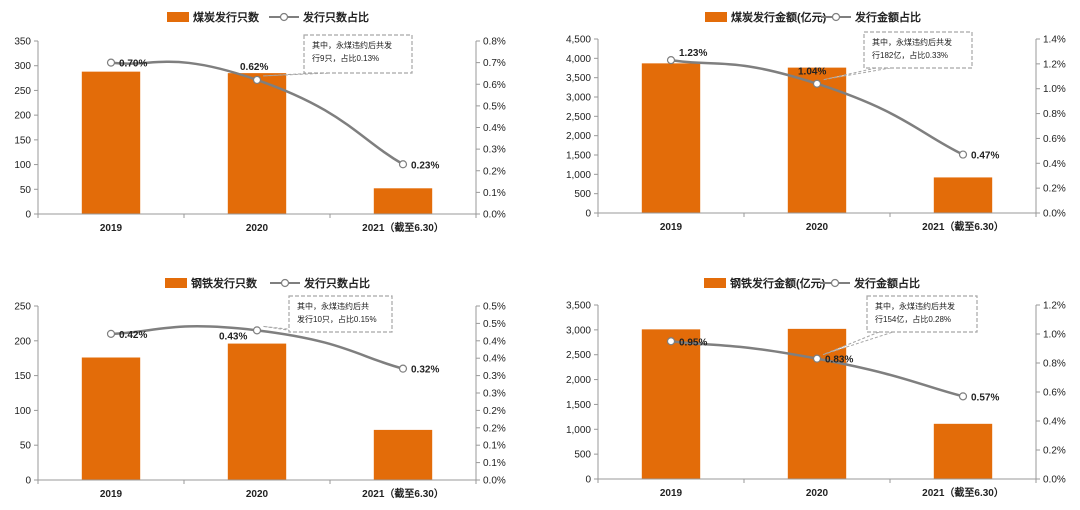 This screenshot has height=510, width=1080. Describe the element at coordinates (226, 17) in the screenshot. I see `legend-bar-label: 煤炭发行只数` at that location.